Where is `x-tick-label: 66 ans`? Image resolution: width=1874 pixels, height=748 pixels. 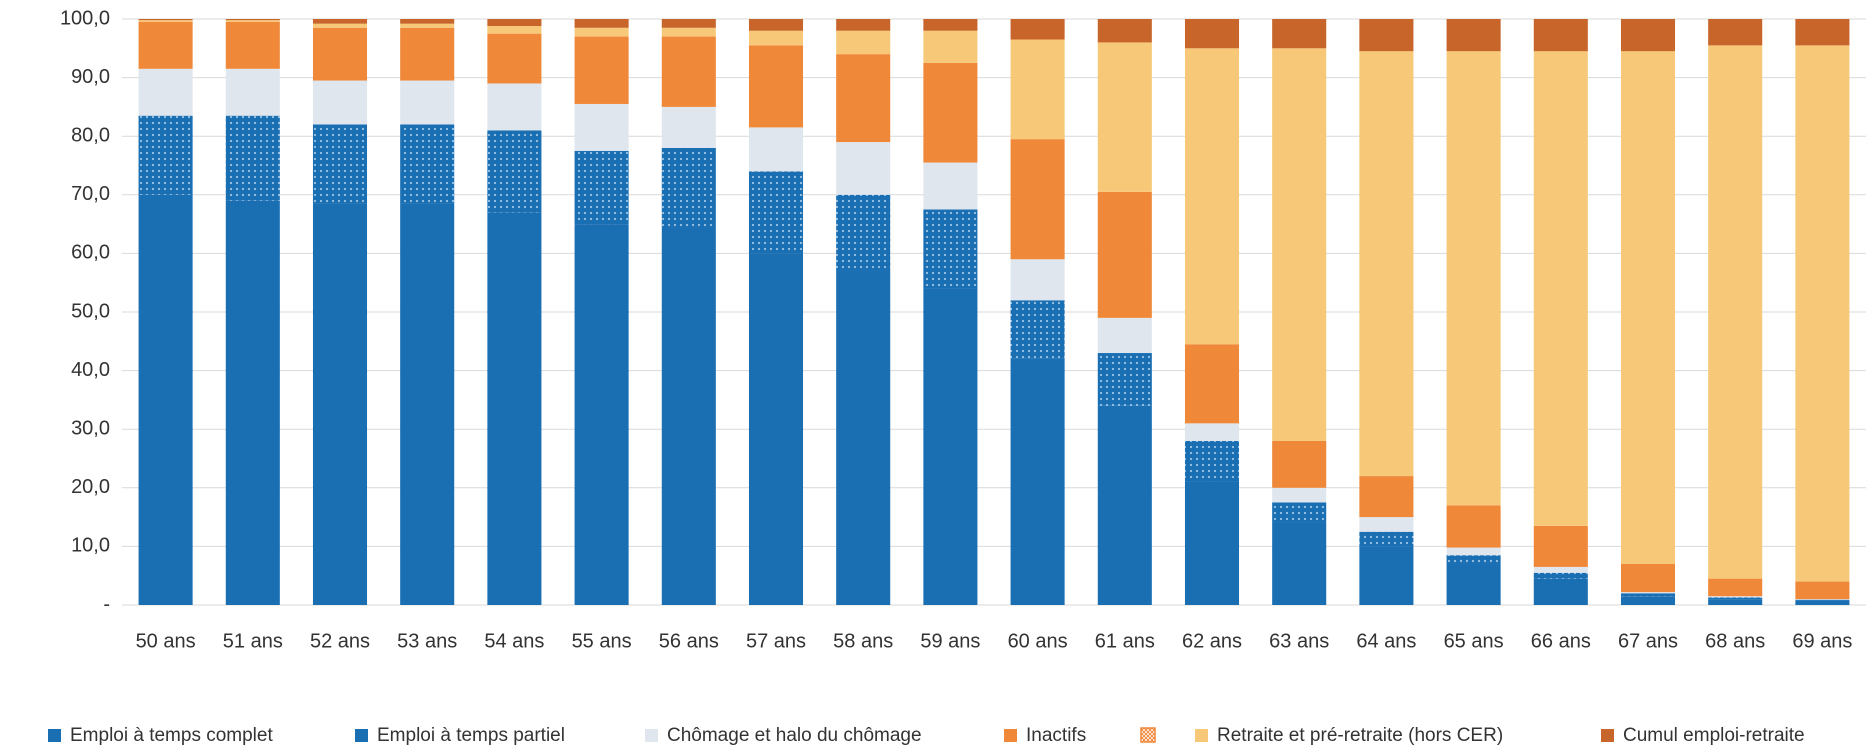 x-tick-label: 66 ans is located at coordinates (1561, 641).